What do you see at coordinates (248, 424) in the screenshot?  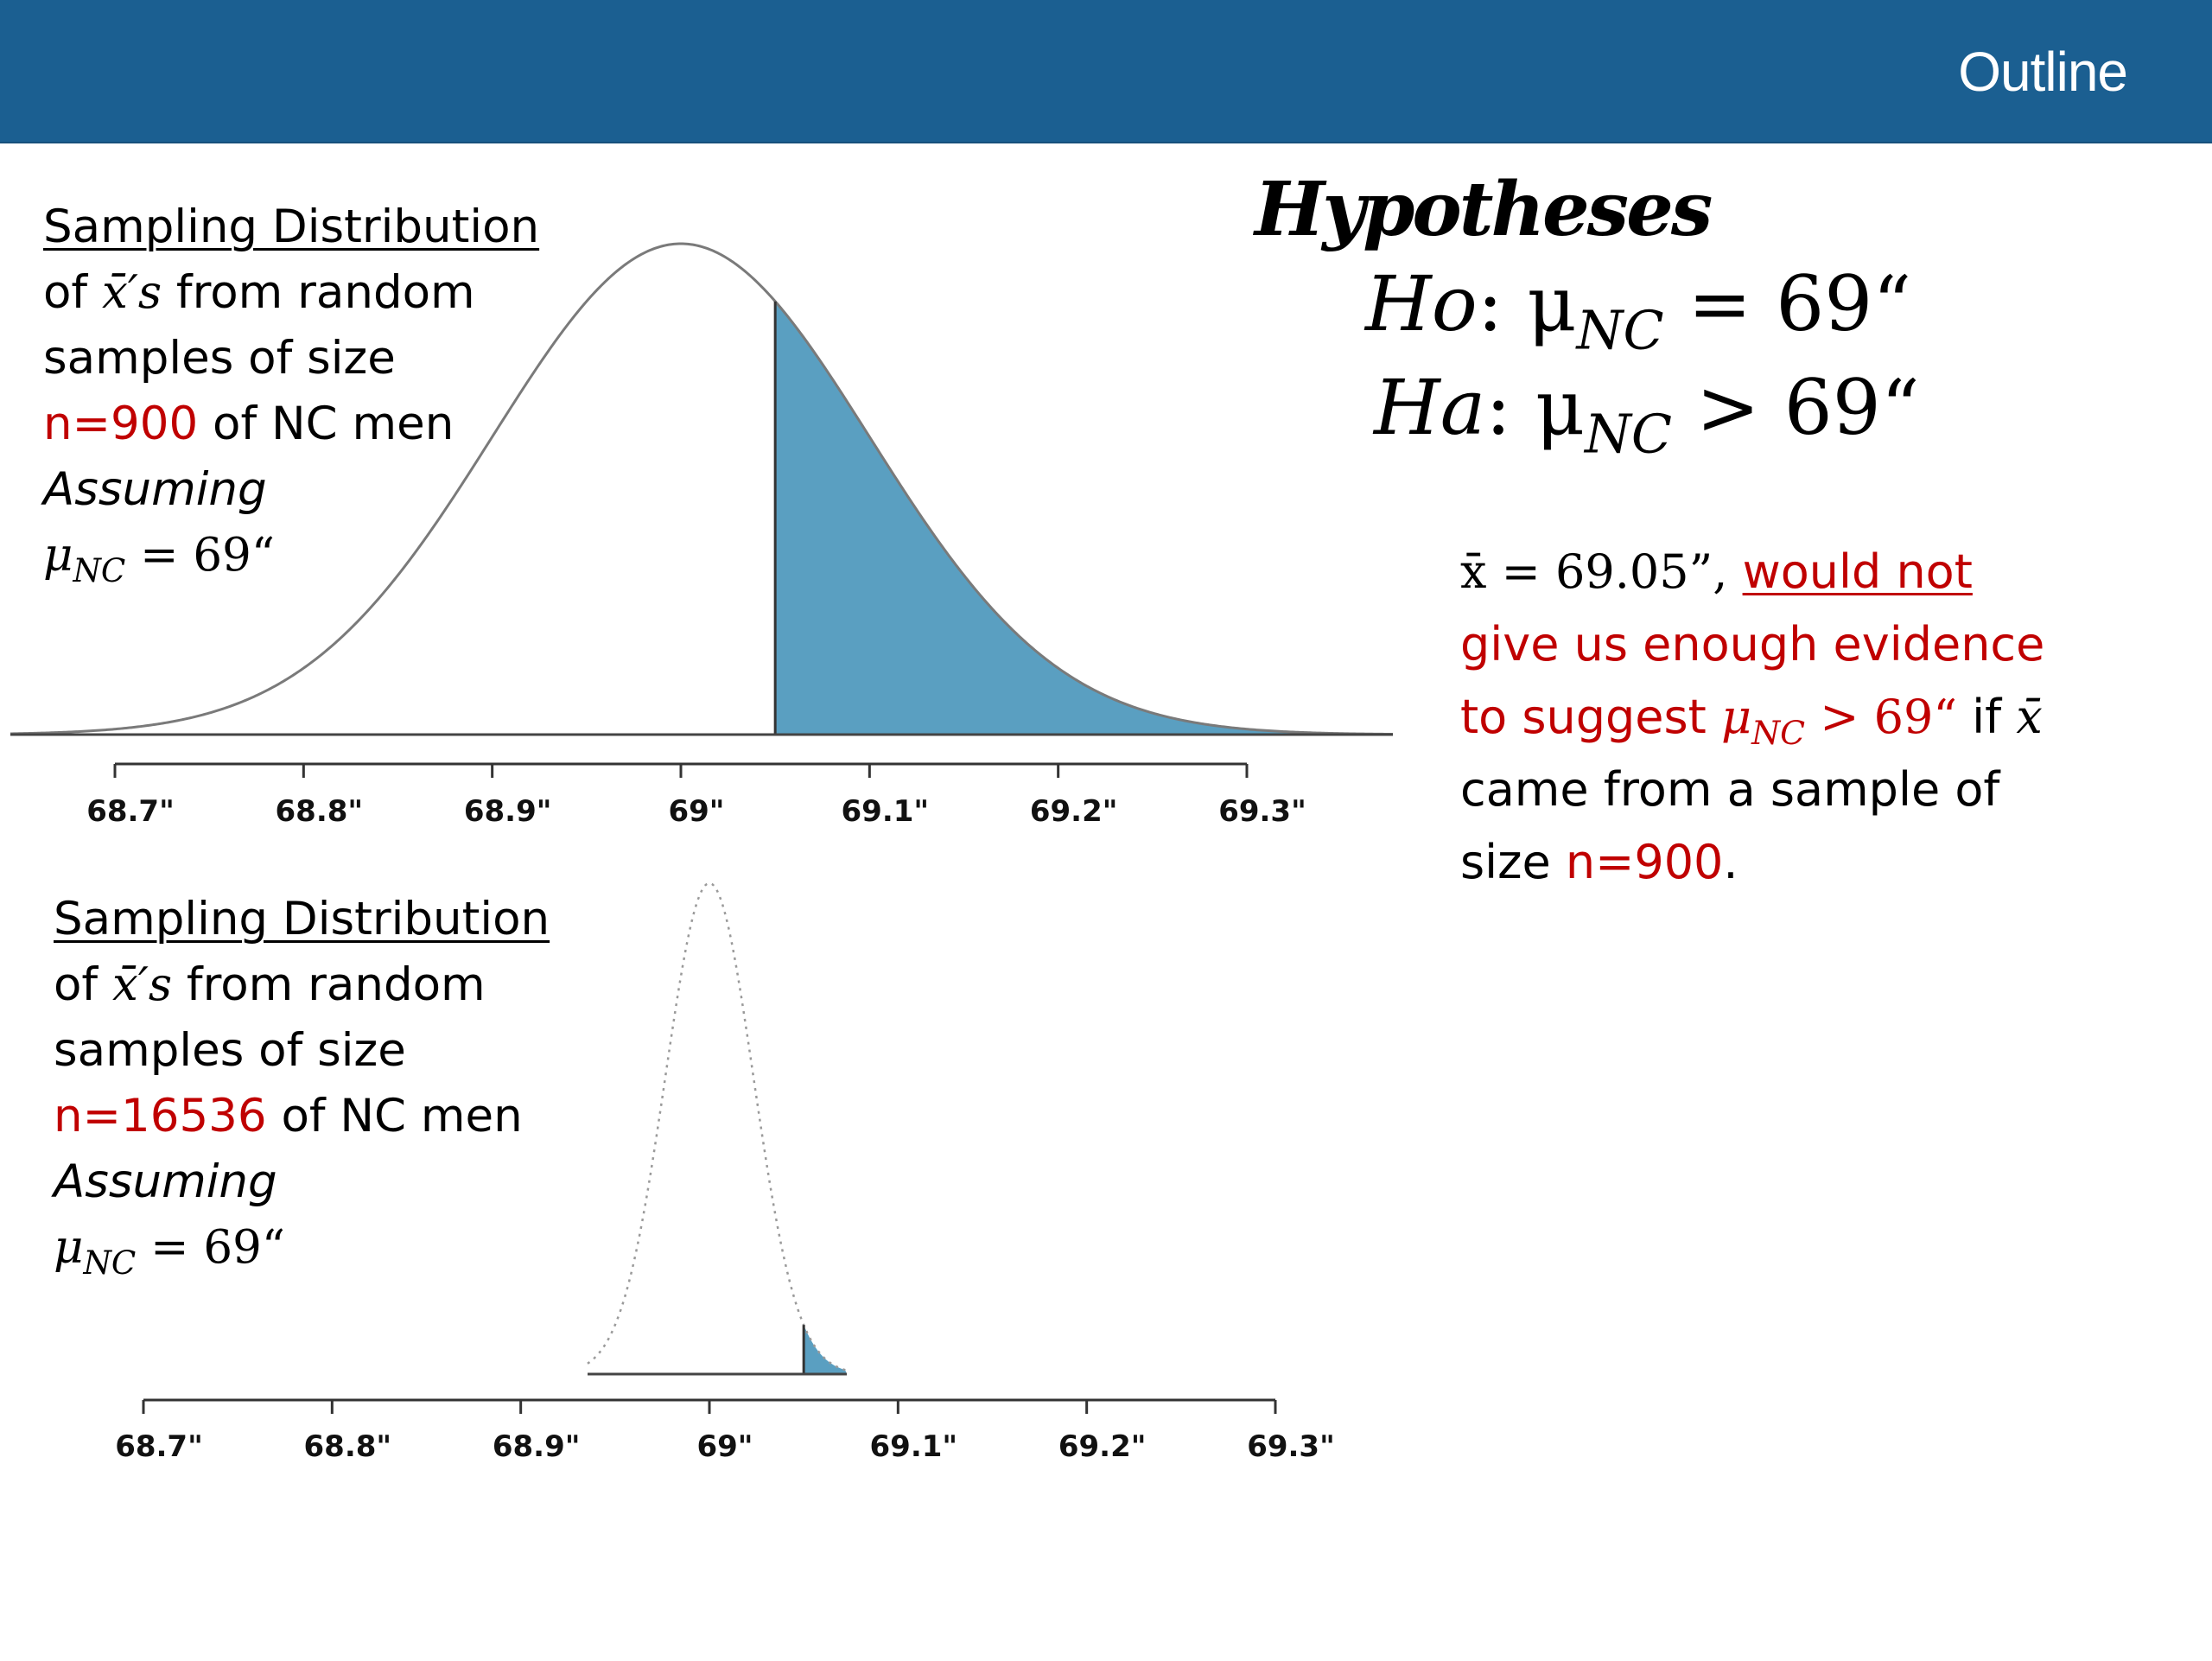 I see `caption-line-4: n=900 of NC men` at bounding box center [248, 424].